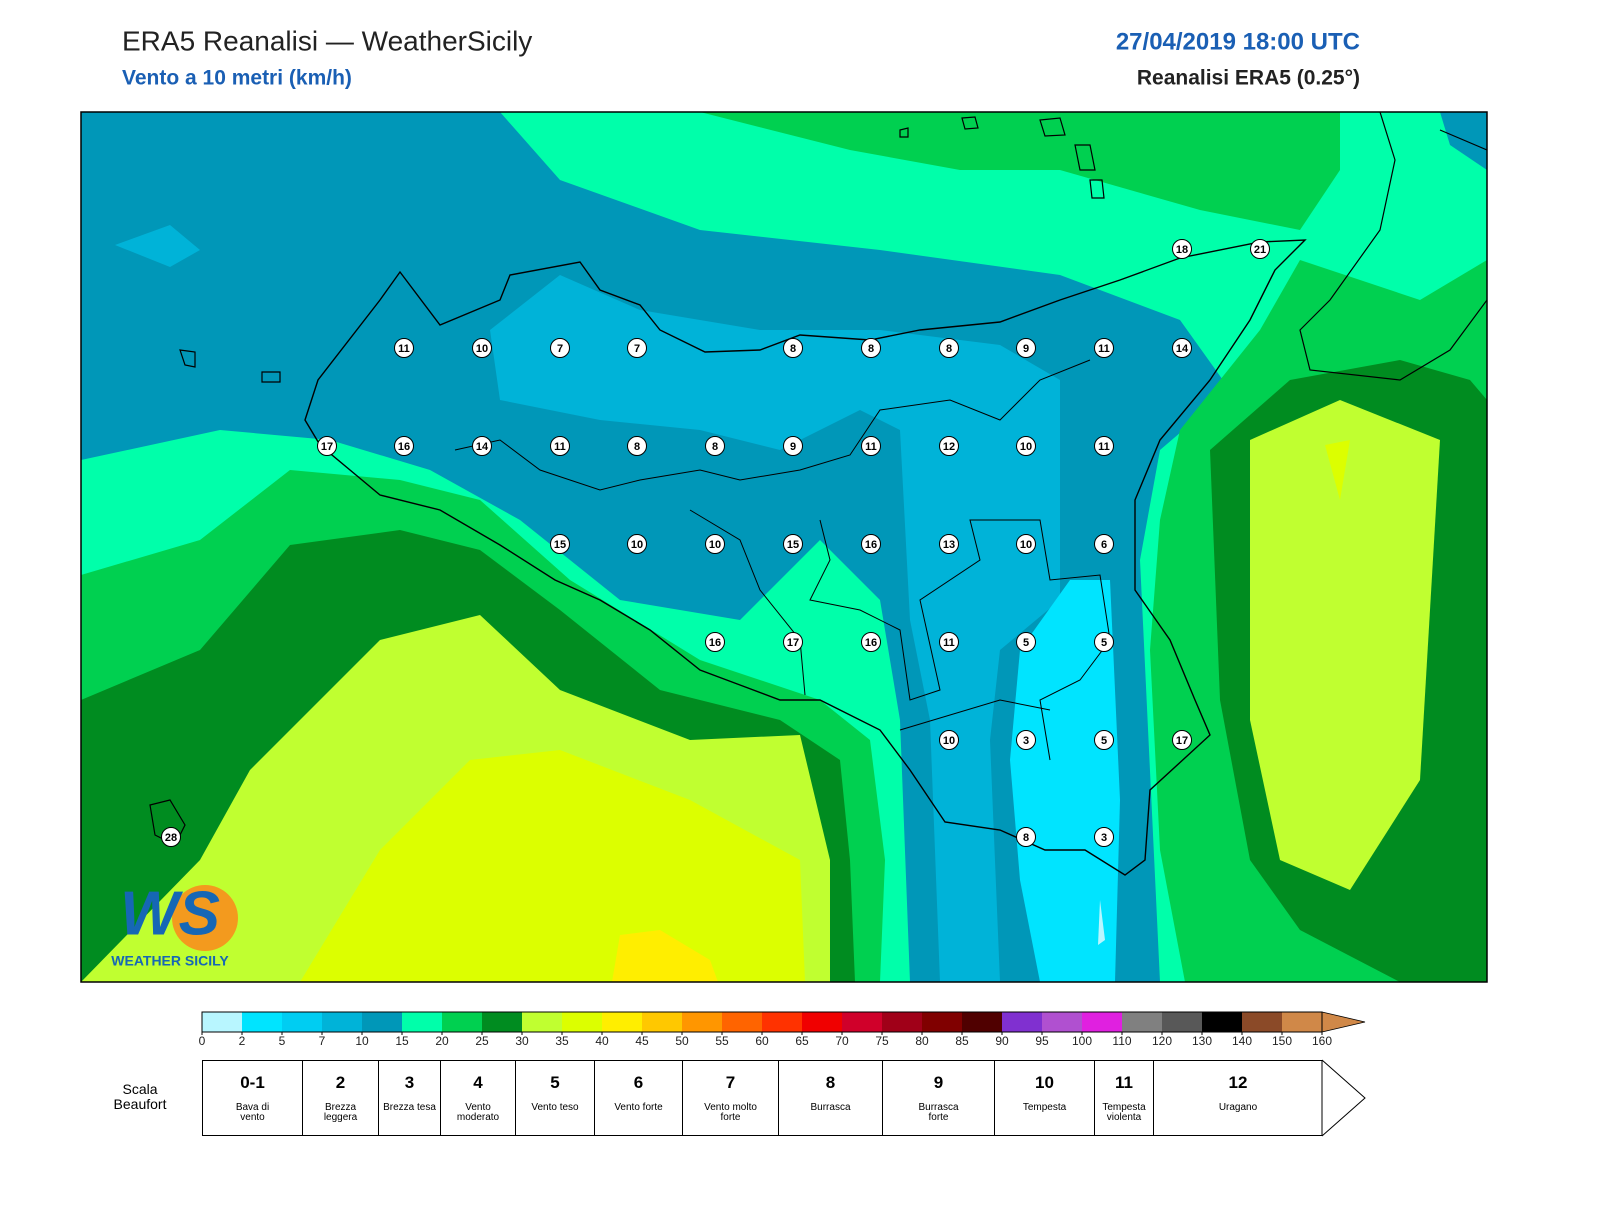 The width and height of the screenshot is (1600, 1205). I want to click on beaufort-cell: 5 Vento teso, so click(554, 1098).